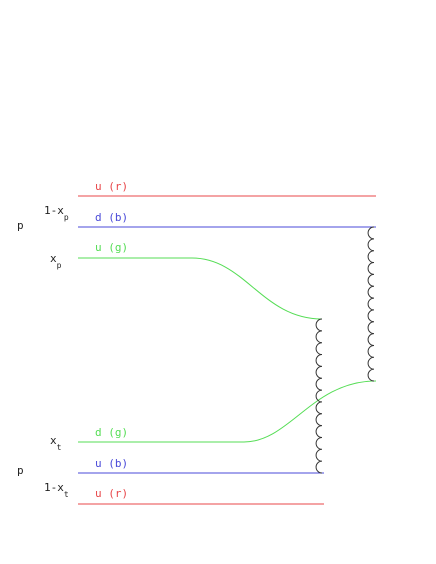 Image resolution: width=436 pixels, height=564 pixels. What do you see at coordinates (111, 217) in the screenshot?
I see `quark-label-d-b-top: d (b)` at bounding box center [111, 217].